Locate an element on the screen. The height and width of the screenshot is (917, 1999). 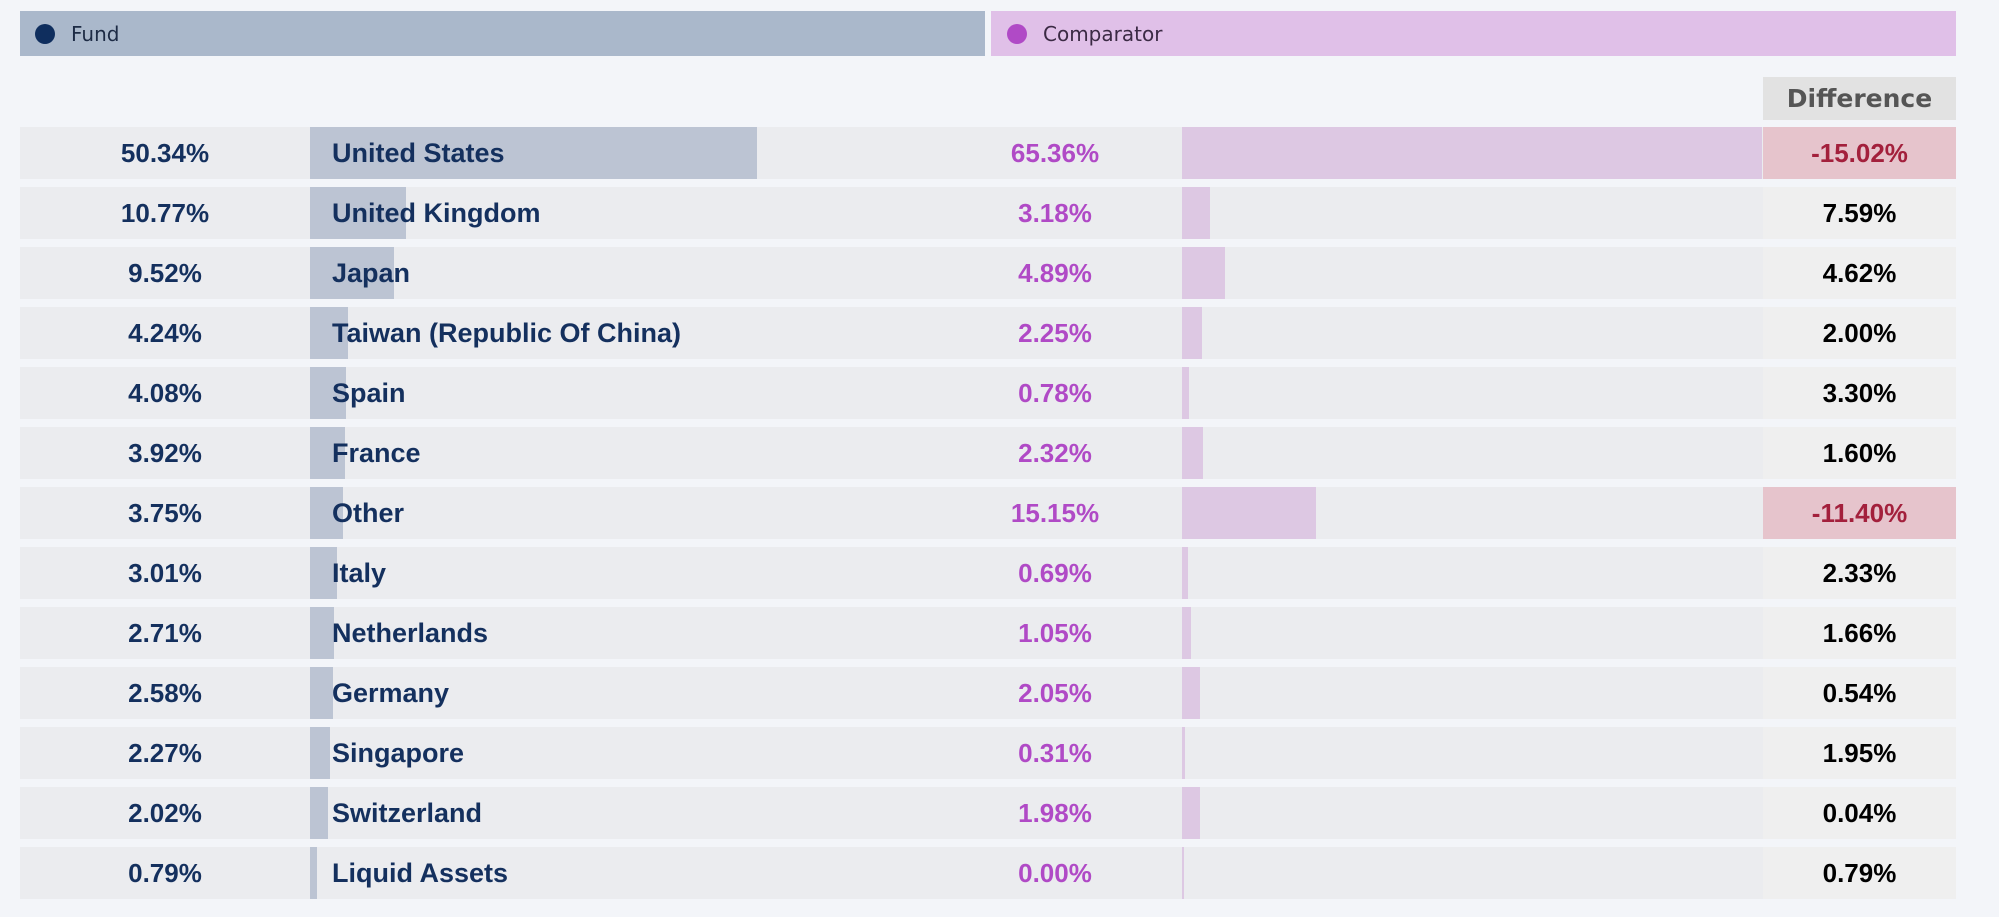
table-row: 4.08% Spain 0.78% 3.30% is located at coordinates (988, 393).